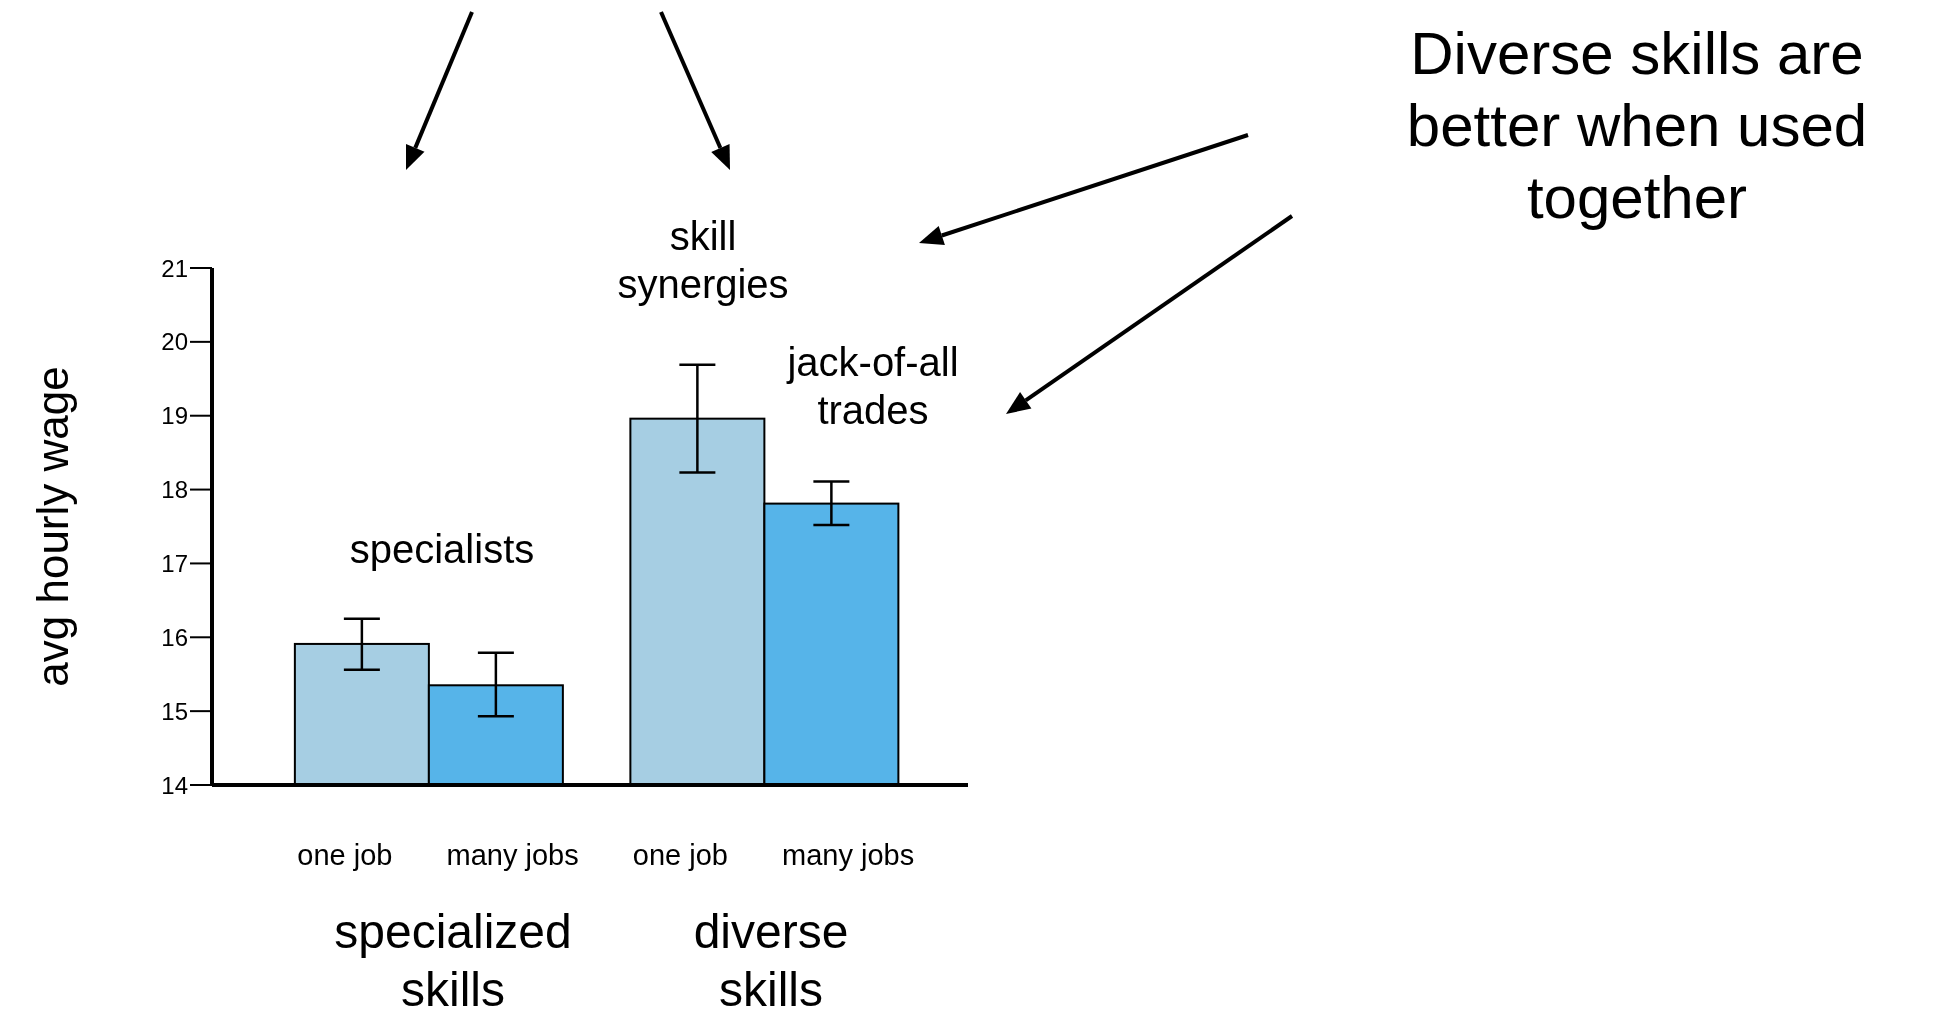 The image size is (1957, 1015). Describe the element at coordinates (174, 563) in the screenshot. I see `y-tick-label: 17` at that location.